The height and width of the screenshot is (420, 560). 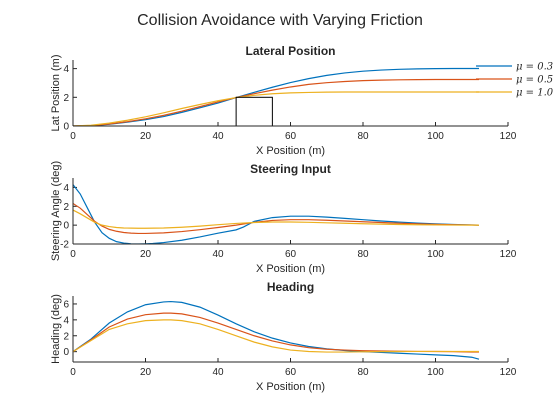 I want to click on legend-entry-2: μ = 0.5, so click(x=534, y=80).